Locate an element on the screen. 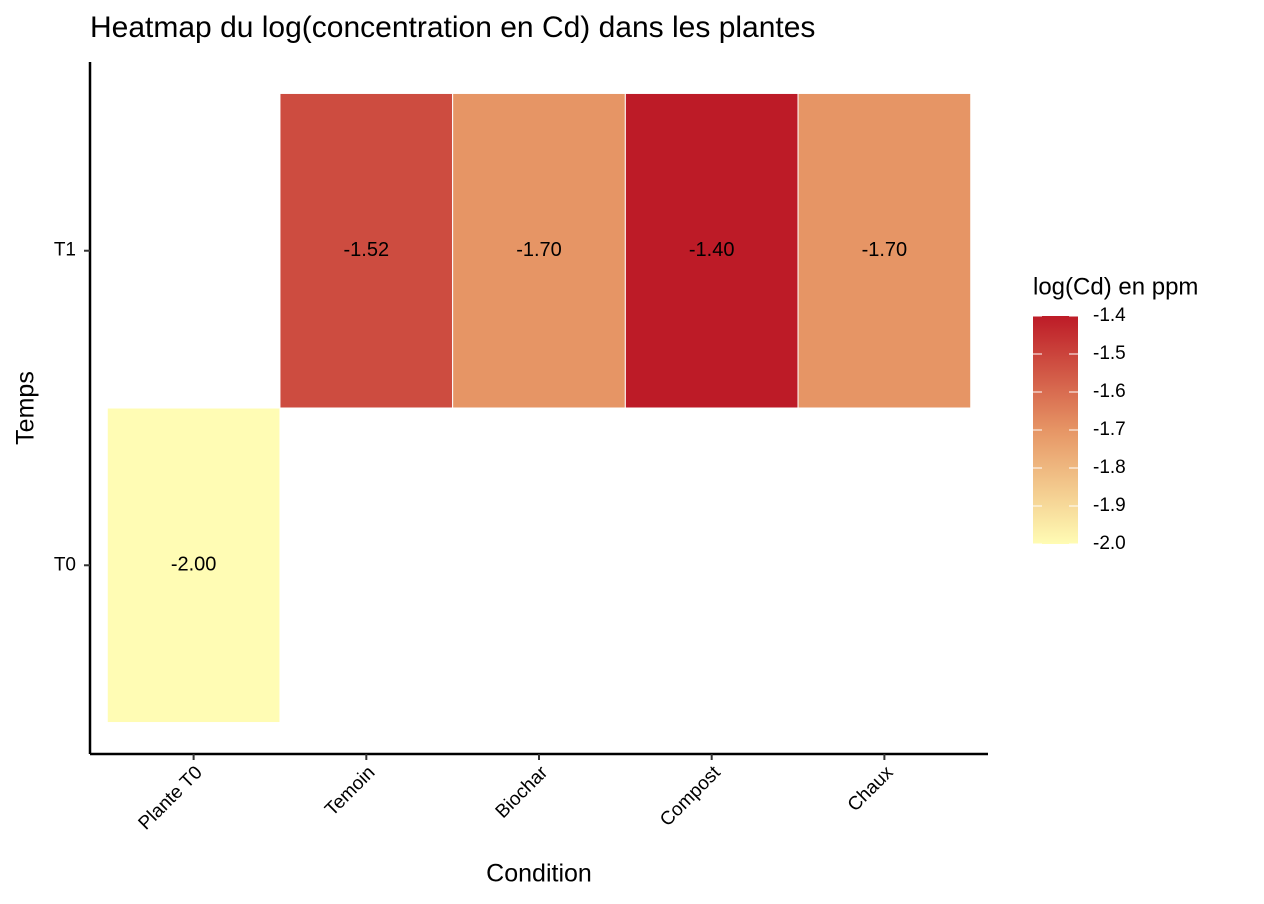  y-axis-title: Temps is located at coordinates (26, 408).